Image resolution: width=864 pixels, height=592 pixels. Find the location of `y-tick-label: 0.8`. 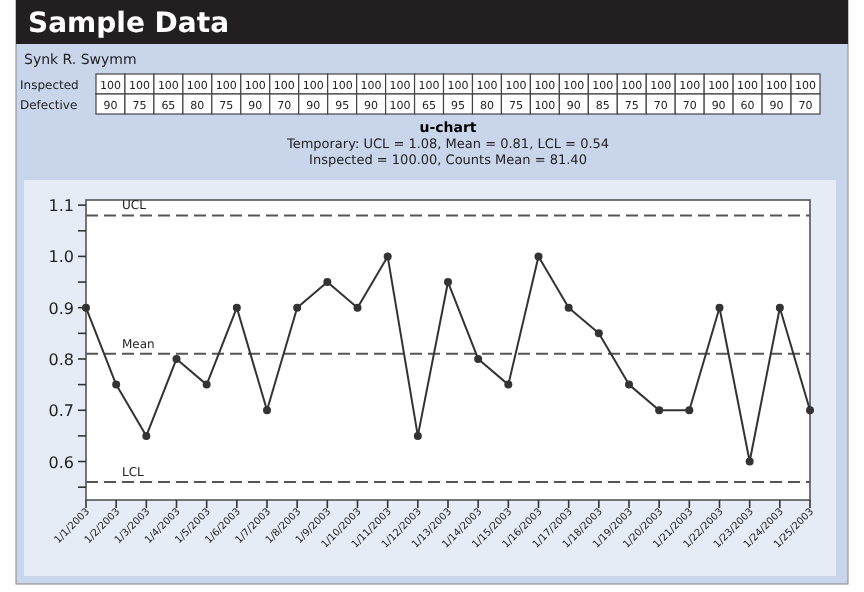

y-tick-label: 0.8 is located at coordinates (61, 359).